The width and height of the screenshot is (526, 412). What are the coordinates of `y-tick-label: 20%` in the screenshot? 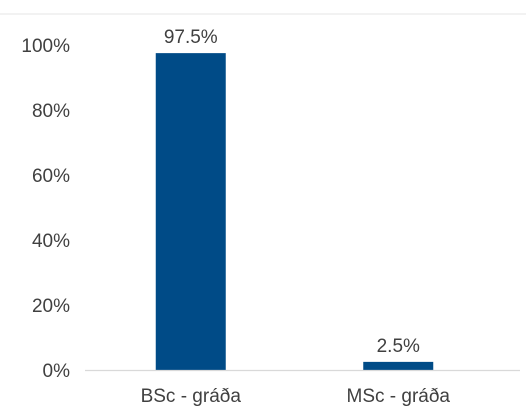 It's located at (51, 306).